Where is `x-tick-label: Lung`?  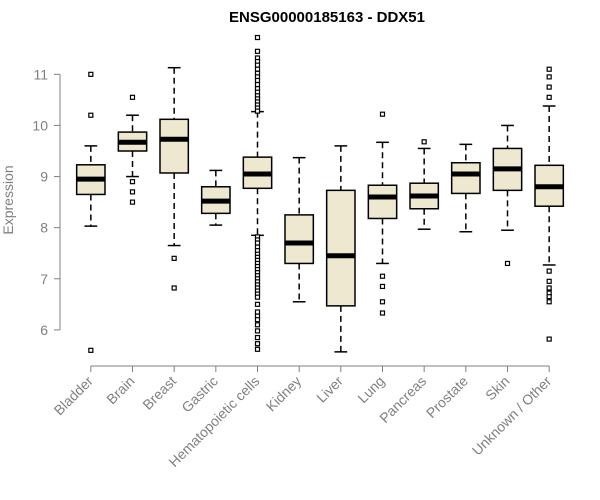
x-tick-label: Lung is located at coordinates (370, 389).